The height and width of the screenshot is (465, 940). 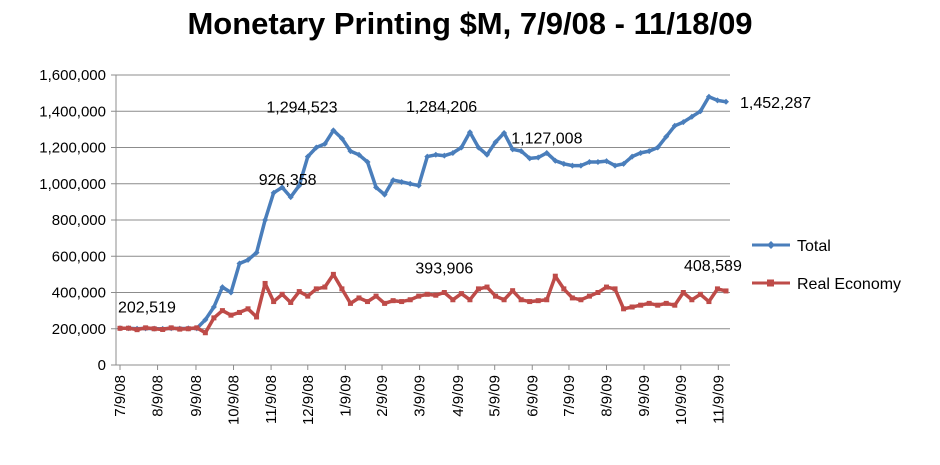 What do you see at coordinates (72, 75) in the screenshot?
I see `y-tick-label: 1,600,000` at bounding box center [72, 75].